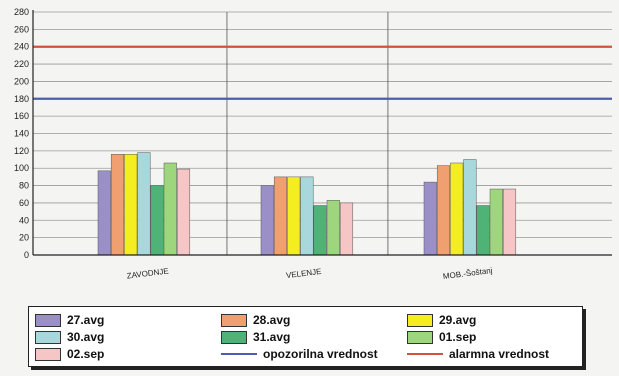 The height and width of the screenshot is (376, 619). Describe the element at coordinates (21, 64) in the screenshot. I see `y-tick-label-220: 220` at that location.